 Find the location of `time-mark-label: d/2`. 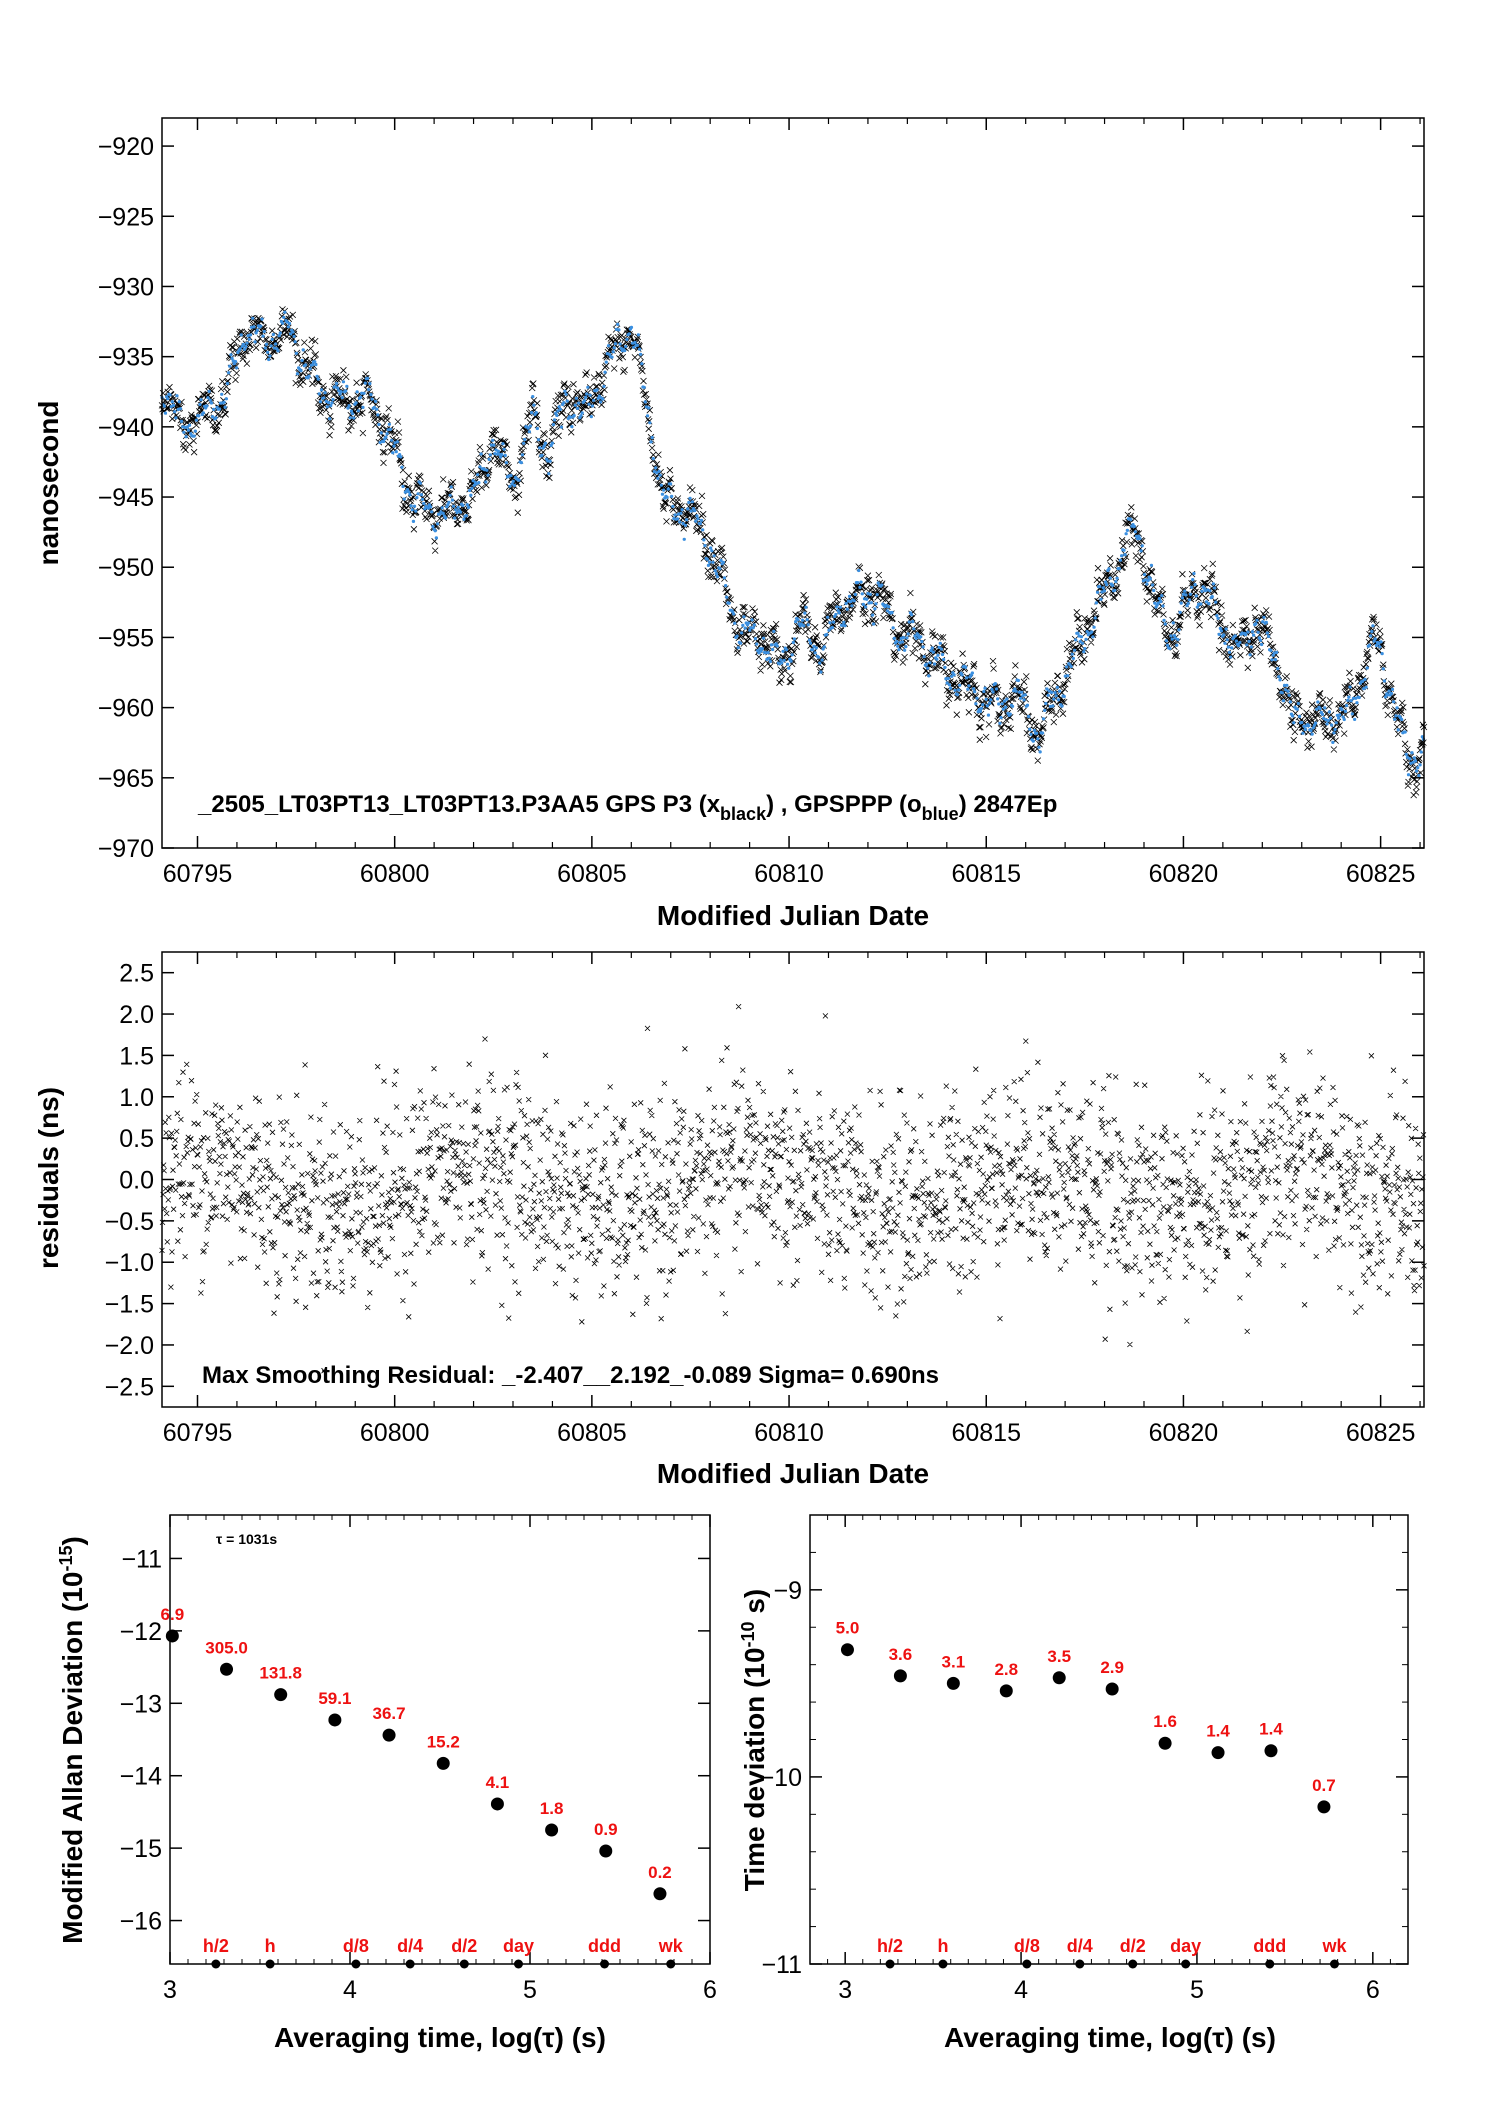

time-mark-label: d/2 is located at coordinates (464, 1946).